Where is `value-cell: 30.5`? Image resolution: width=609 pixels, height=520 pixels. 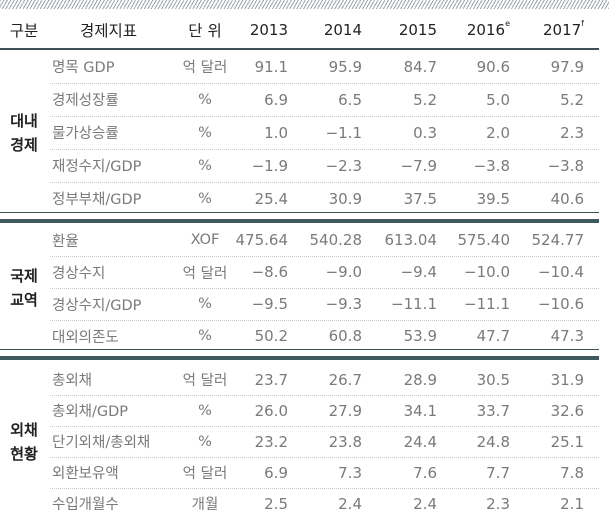 value-cell: 30.5 is located at coordinates (493, 379).